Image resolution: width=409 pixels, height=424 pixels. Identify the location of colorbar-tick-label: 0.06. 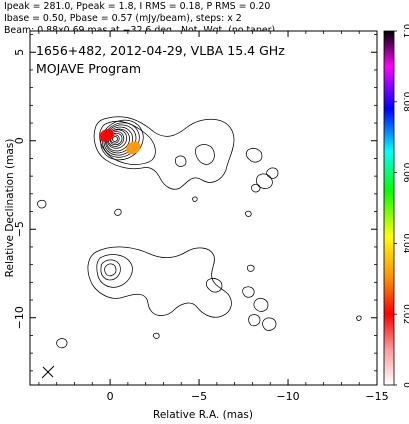
(405, 173).